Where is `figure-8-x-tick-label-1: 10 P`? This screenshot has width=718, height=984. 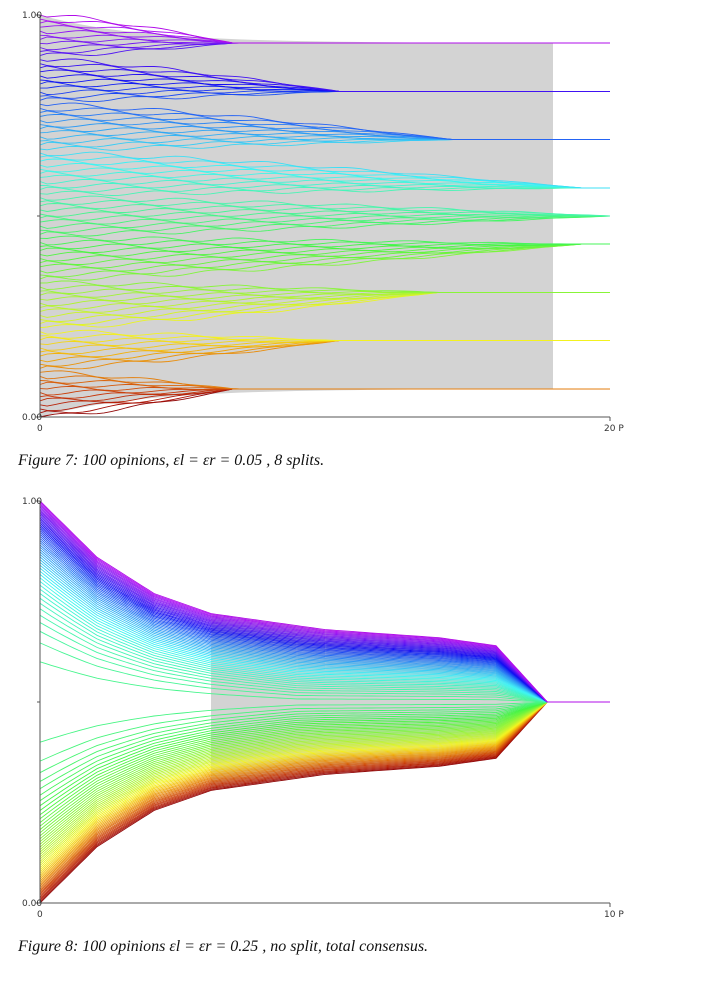
figure-8-x-tick-label-1: 10 P is located at coordinates (614, 915).